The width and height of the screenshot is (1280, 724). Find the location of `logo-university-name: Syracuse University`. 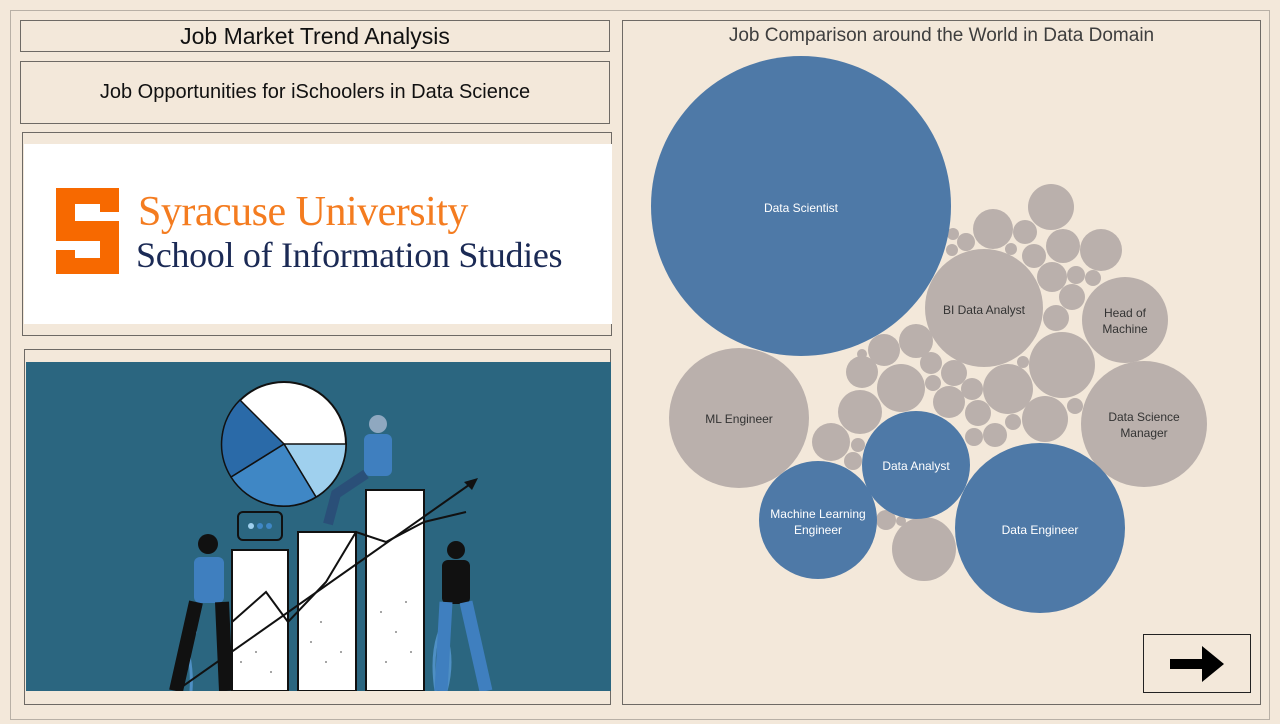

logo-university-name: Syracuse University is located at coordinates (303, 212).